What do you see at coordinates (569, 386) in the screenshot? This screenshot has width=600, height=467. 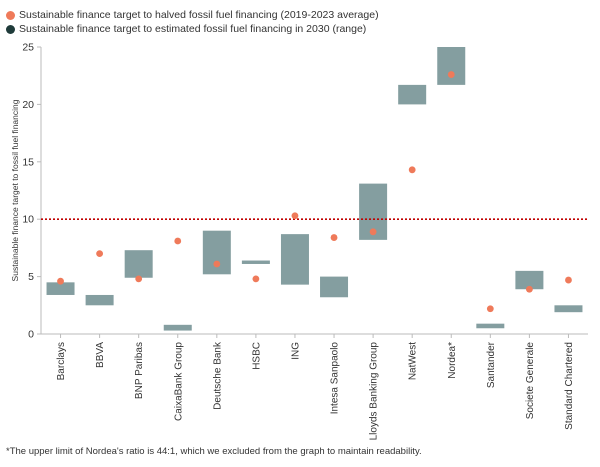 I see `x-tick-label: Standard Chartered` at bounding box center [569, 386].